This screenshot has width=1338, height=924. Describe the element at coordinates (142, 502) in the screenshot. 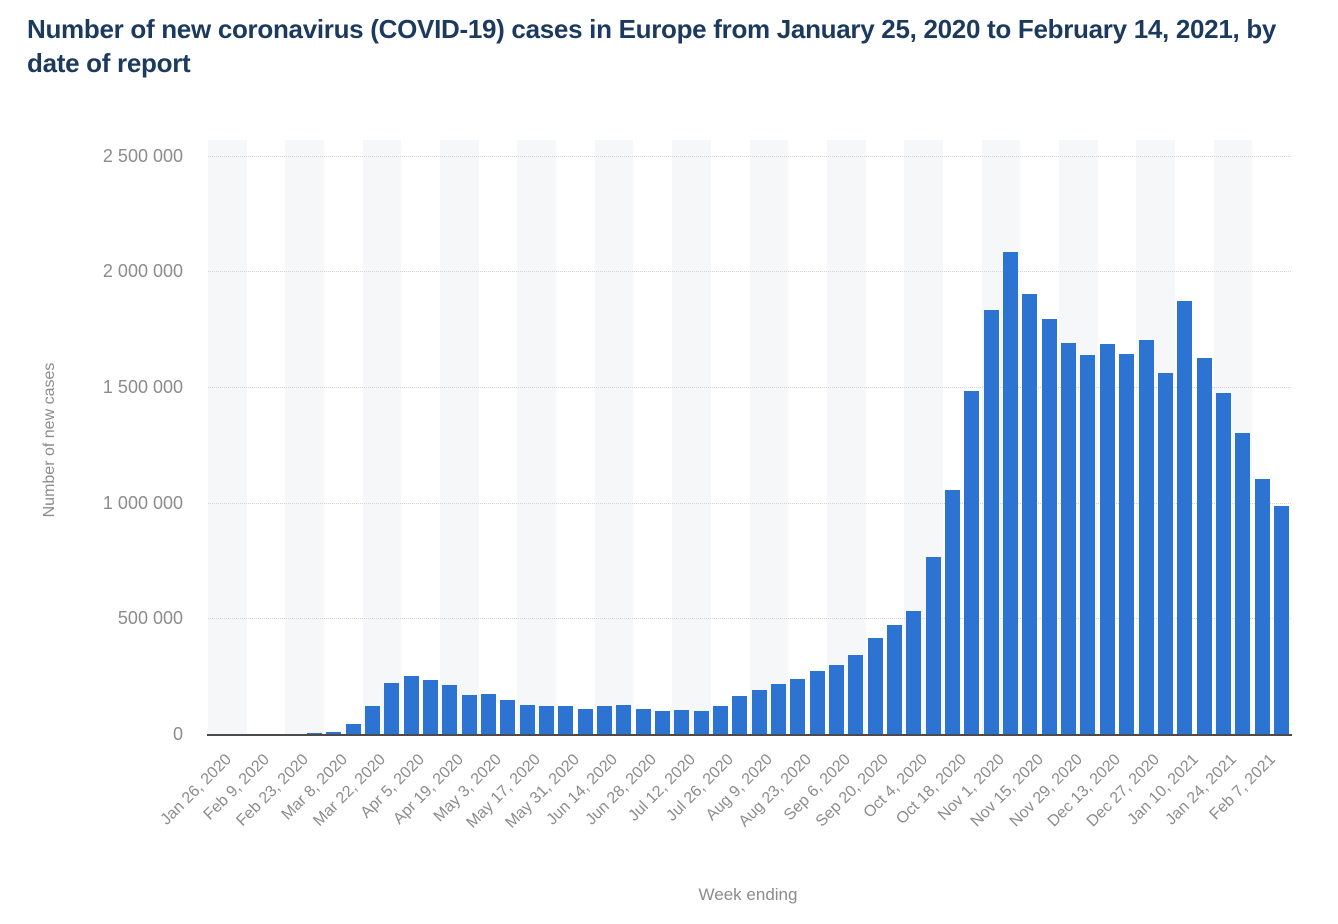

I see `y-tick-label: 1 000 000` at that location.